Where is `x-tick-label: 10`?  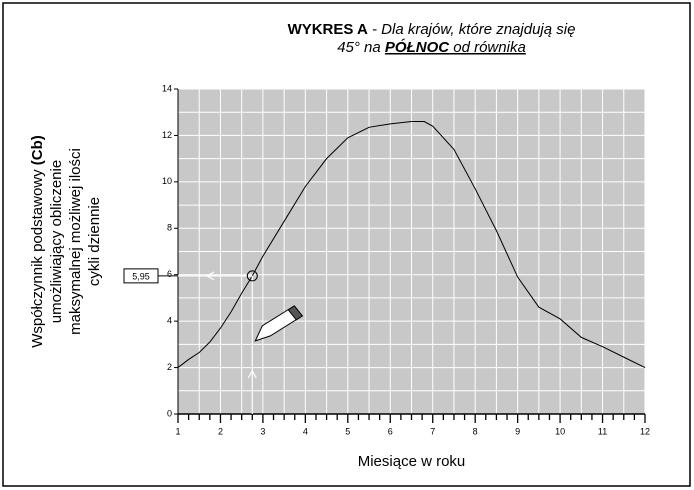 x-tick-label: 10 is located at coordinates (560, 431).